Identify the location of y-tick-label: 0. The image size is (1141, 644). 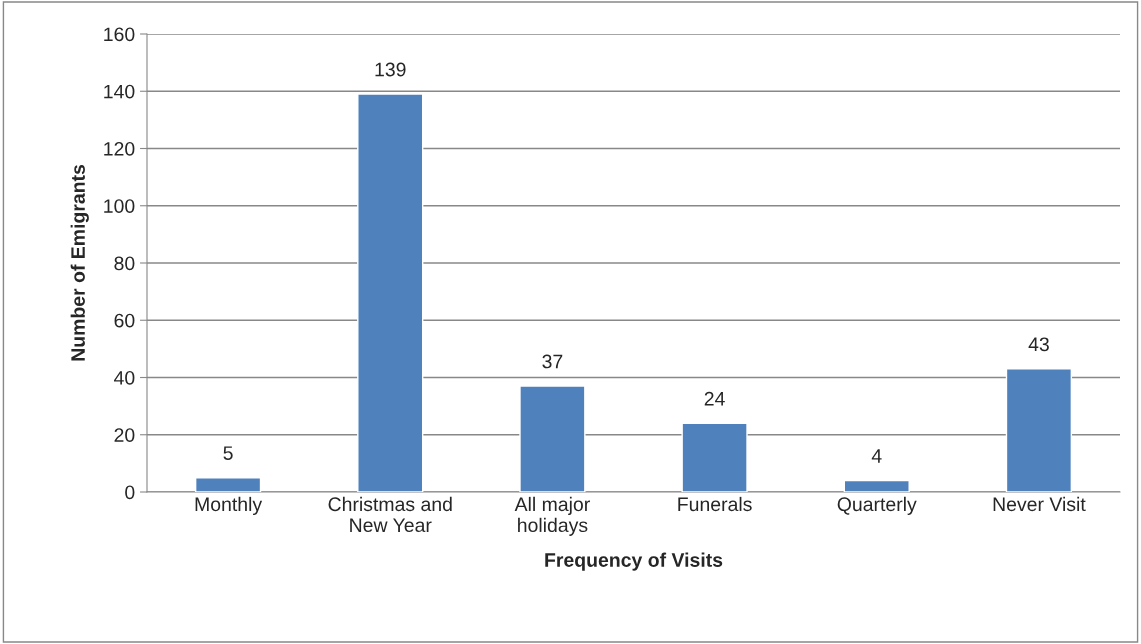
(130, 492).